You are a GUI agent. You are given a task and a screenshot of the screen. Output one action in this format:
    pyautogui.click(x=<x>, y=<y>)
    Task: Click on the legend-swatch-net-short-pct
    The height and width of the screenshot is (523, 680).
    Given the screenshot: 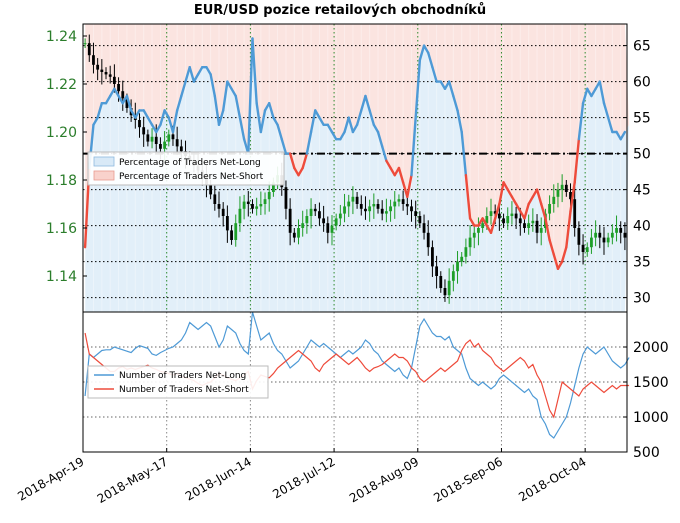 What is the action you would take?
    pyautogui.click(x=104, y=175)
    